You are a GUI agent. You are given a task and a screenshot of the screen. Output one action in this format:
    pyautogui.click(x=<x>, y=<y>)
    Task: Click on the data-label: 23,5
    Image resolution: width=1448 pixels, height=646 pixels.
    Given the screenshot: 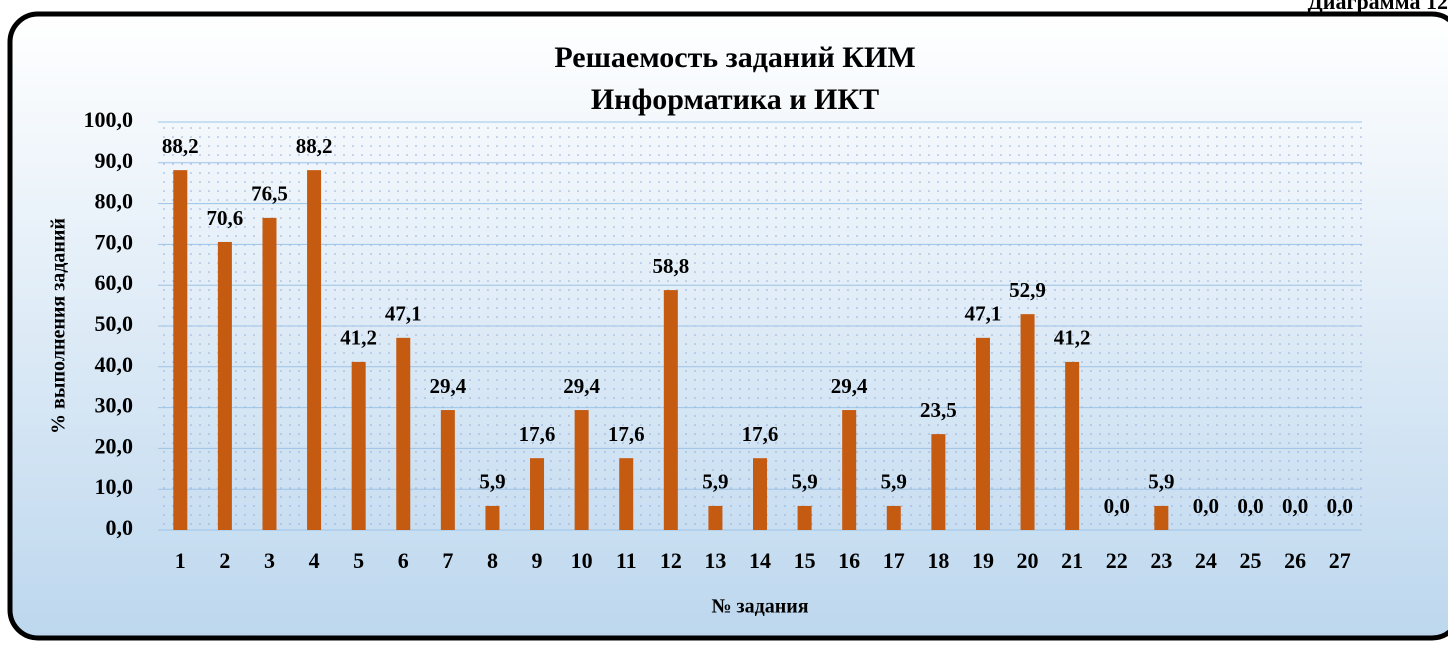 What is the action you would take?
    pyautogui.click(x=938, y=410)
    